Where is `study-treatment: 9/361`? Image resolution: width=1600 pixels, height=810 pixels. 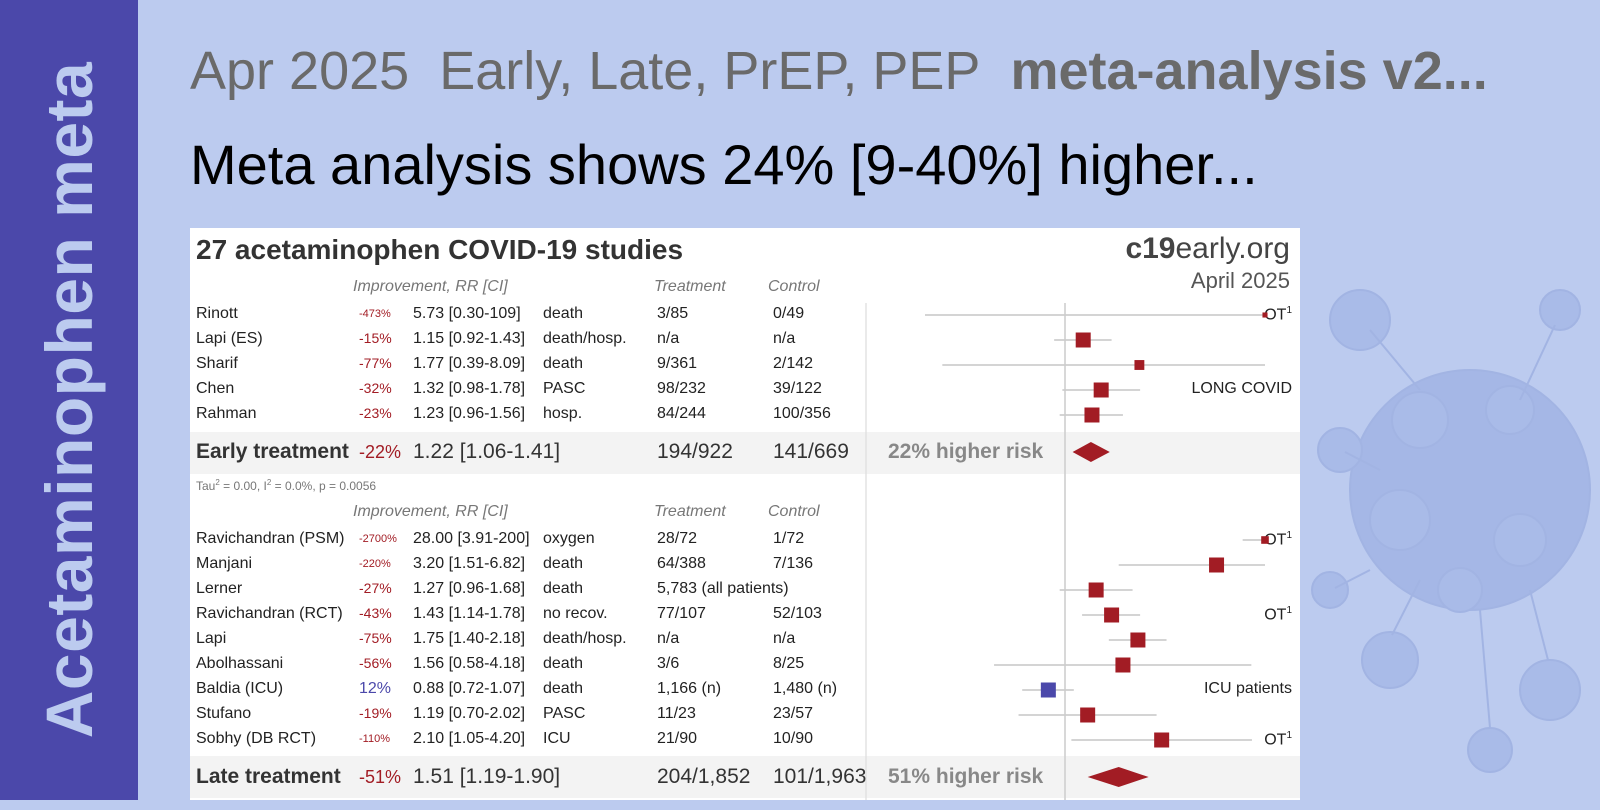
study-treatment: 9/361 is located at coordinates (677, 363).